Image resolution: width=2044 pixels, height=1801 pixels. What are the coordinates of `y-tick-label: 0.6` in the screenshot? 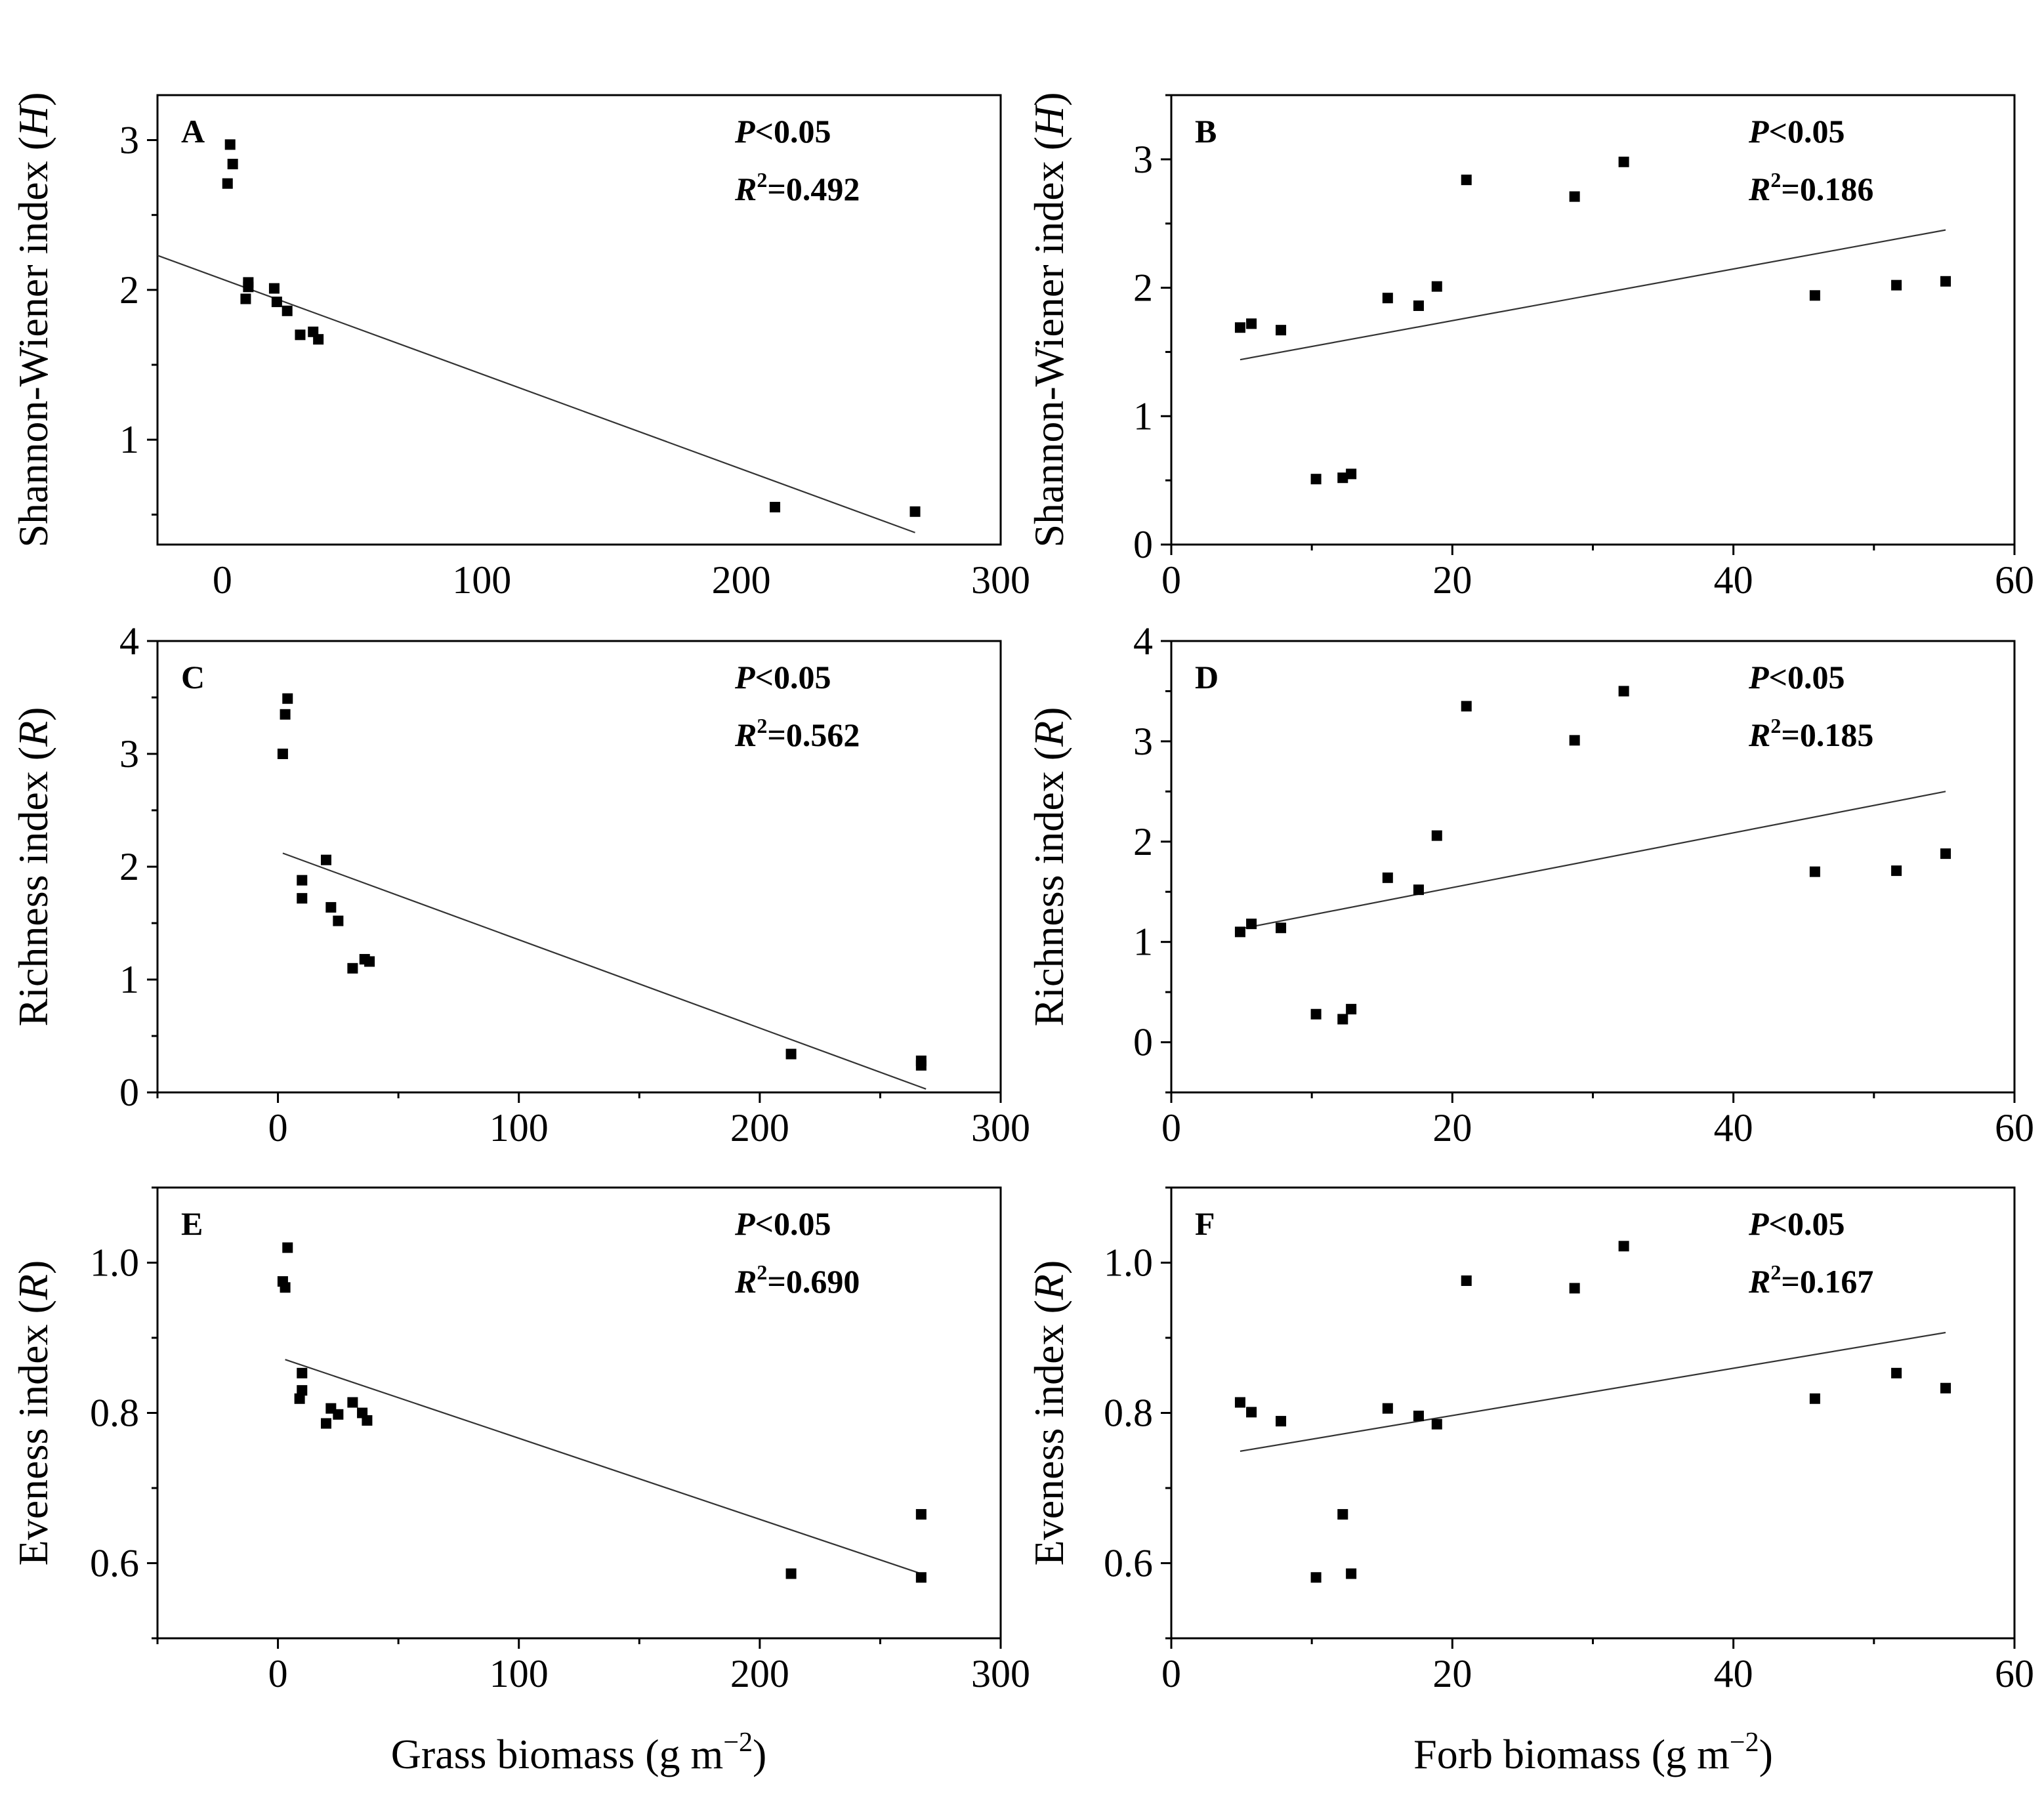 It's located at (1128, 1563).